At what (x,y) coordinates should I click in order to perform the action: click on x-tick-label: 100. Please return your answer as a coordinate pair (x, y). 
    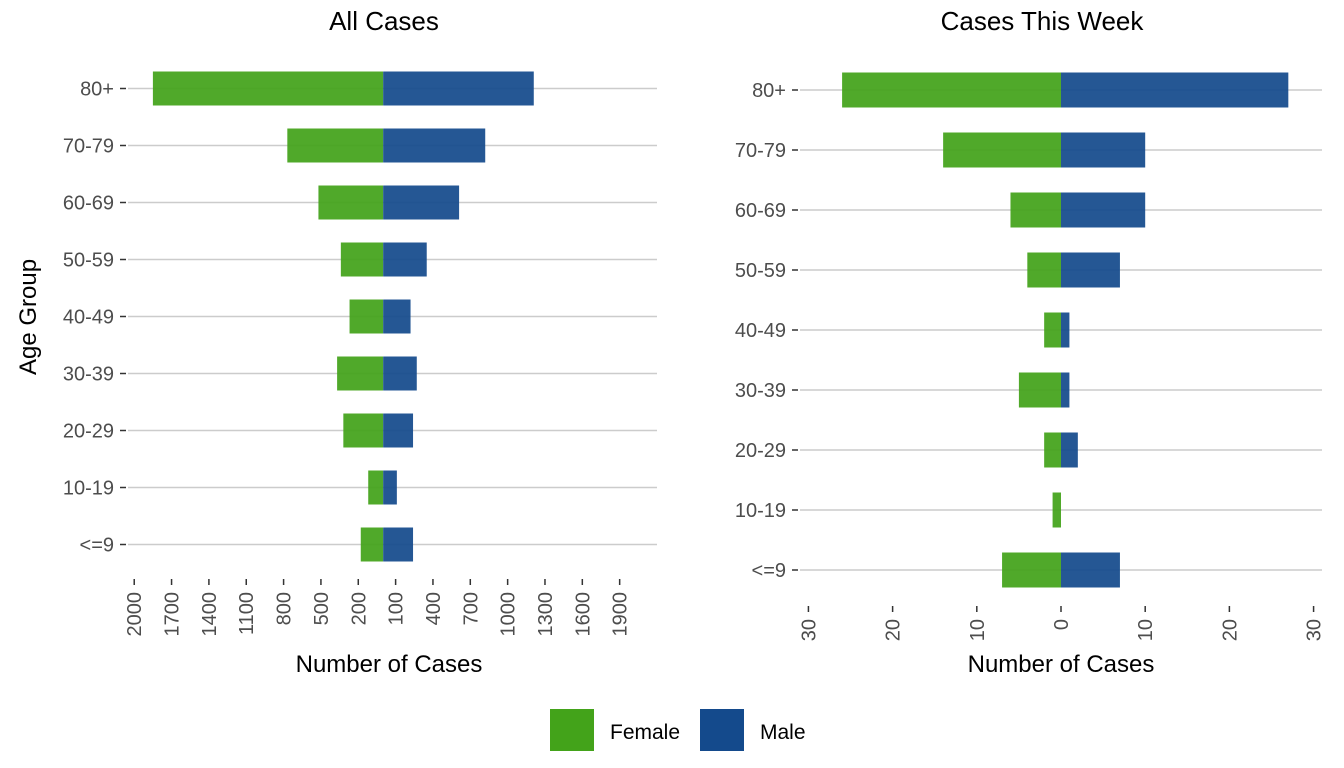
    Looking at the image, I should click on (397, 608).